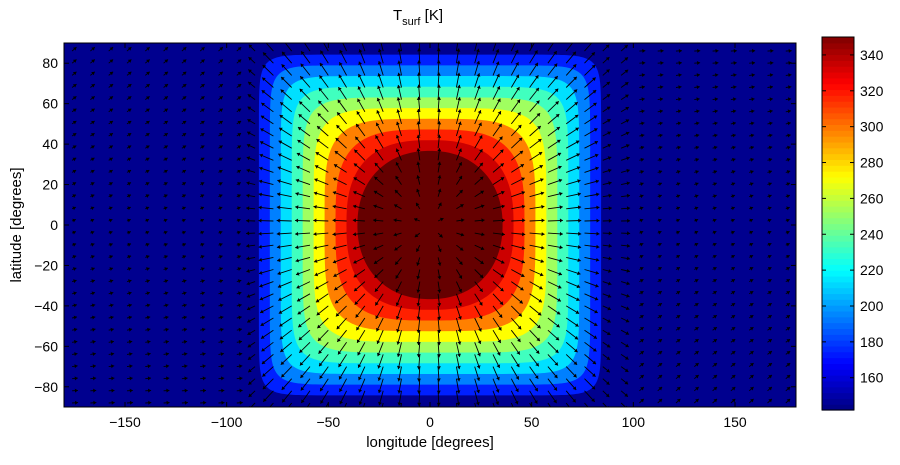  I want to click on colorbar, so click(838, 224).